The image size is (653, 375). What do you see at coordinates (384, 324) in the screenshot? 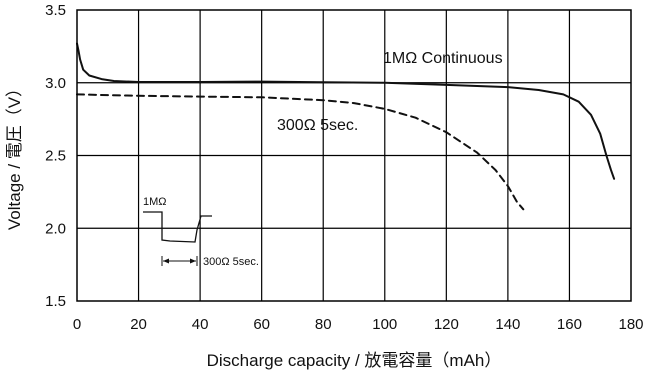
I see `x-tick-label: 100` at bounding box center [384, 324].